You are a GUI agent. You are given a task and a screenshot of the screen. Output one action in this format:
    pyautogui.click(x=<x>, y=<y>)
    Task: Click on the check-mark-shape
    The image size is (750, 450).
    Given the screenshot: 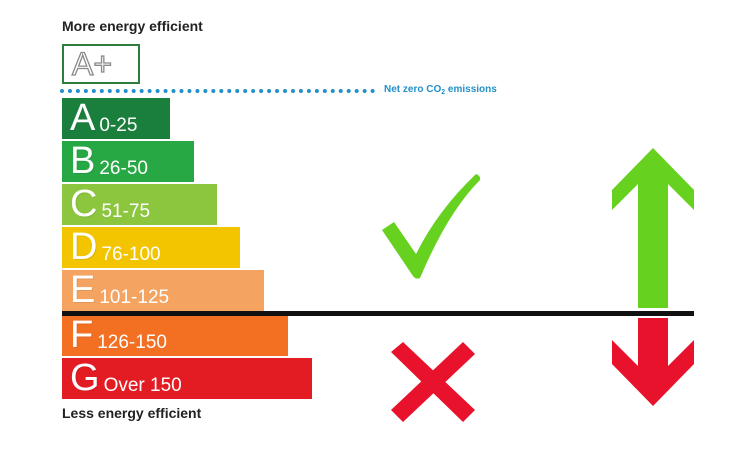 What is the action you would take?
    pyautogui.click(x=431, y=226)
    